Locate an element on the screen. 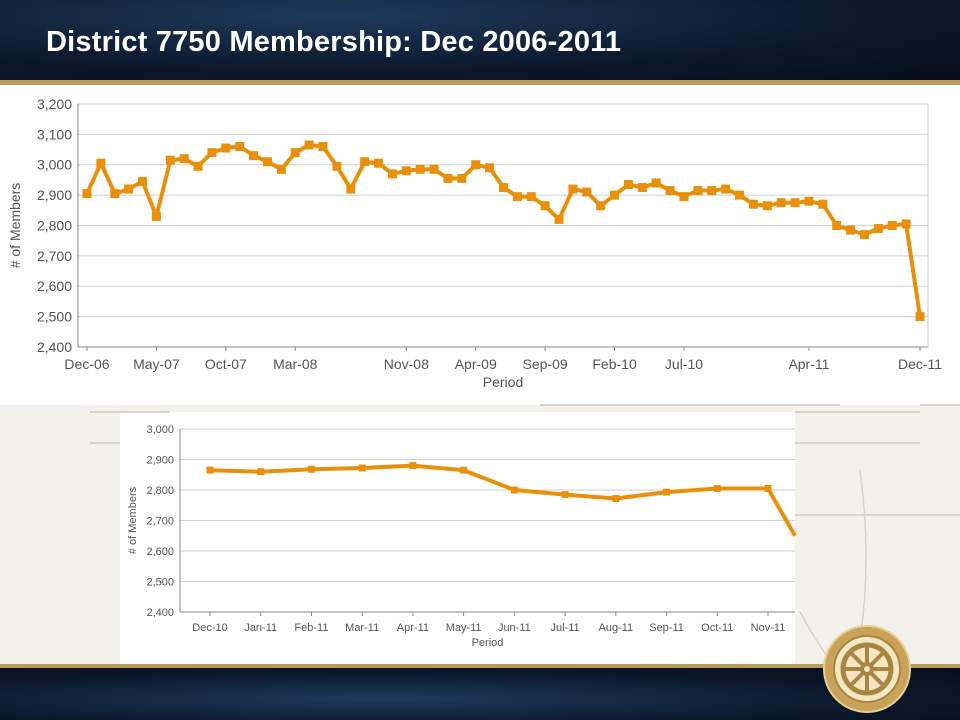  rotary-emblem-icon is located at coordinates (867, 669).